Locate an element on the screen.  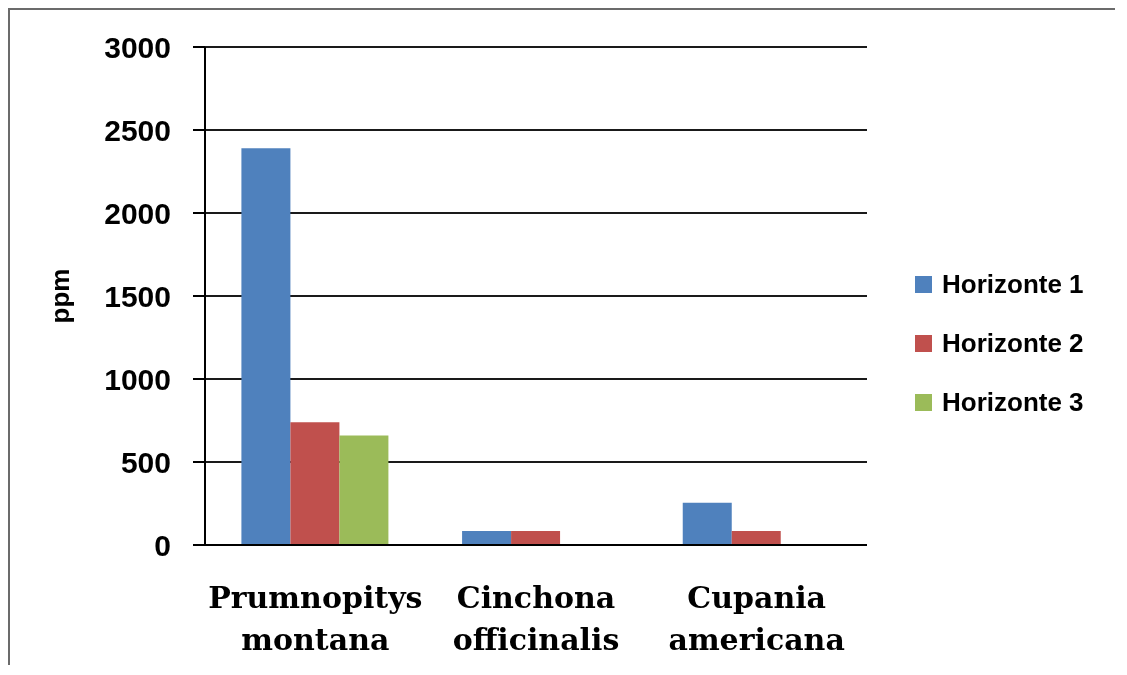
y-tick-label: 3000 is located at coordinates (137, 47).